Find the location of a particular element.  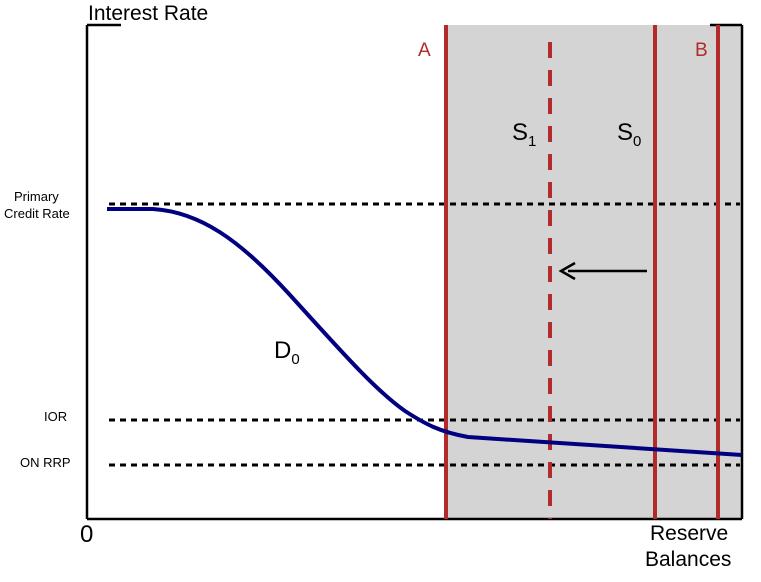

supply-s1-label-subscript: 1 is located at coordinates (532, 141).